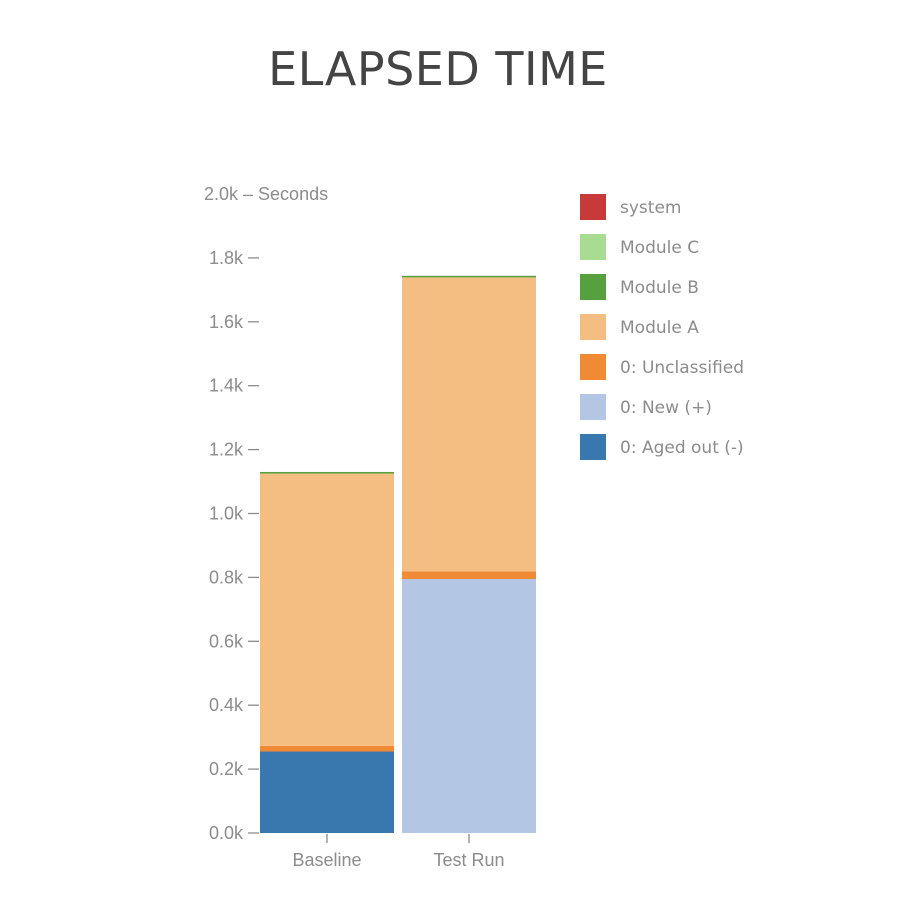 This screenshot has height=902, width=900. Describe the element at coordinates (468, 860) in the screenshot. I see `x-category-label: Test Run` at that location.